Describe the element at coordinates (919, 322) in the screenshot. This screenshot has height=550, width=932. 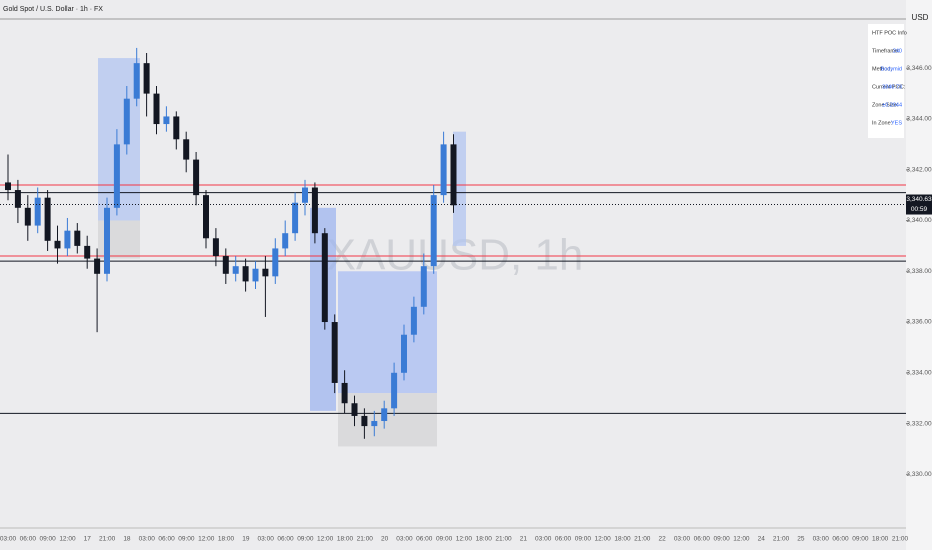
I see `y-tick-label: 3,336.00` at that location.